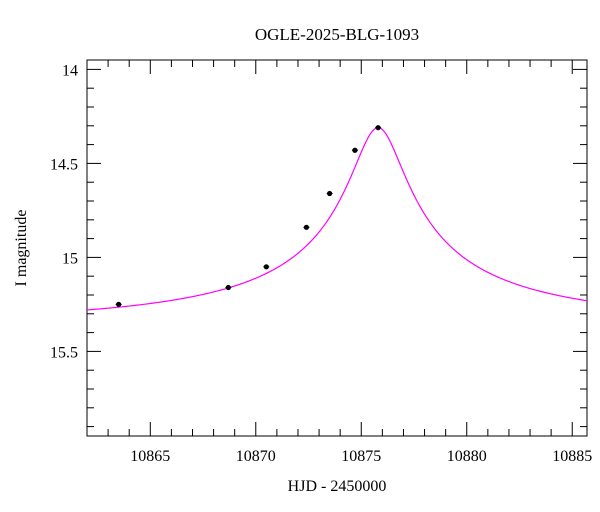 This screenshot has height=512, width=600. I want to click on x-tick-label: 10880, so click(467, 456).